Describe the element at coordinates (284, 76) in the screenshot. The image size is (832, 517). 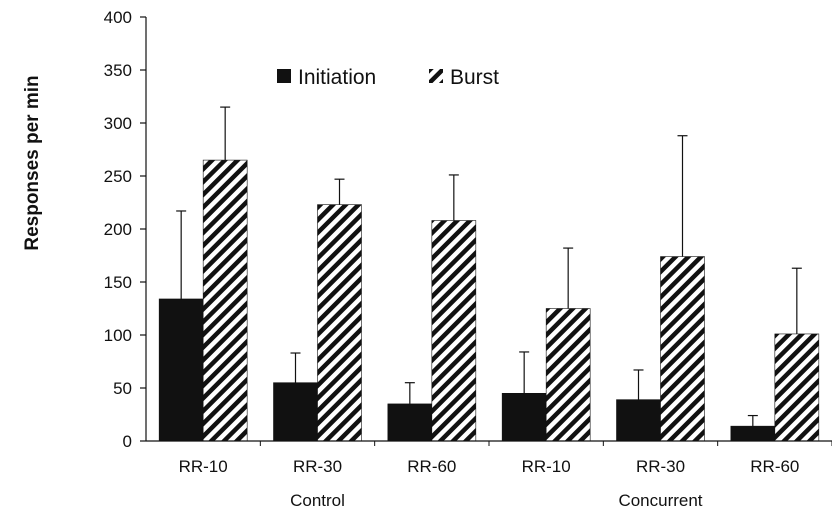
I see `legend-swatch-initiation` at that location.